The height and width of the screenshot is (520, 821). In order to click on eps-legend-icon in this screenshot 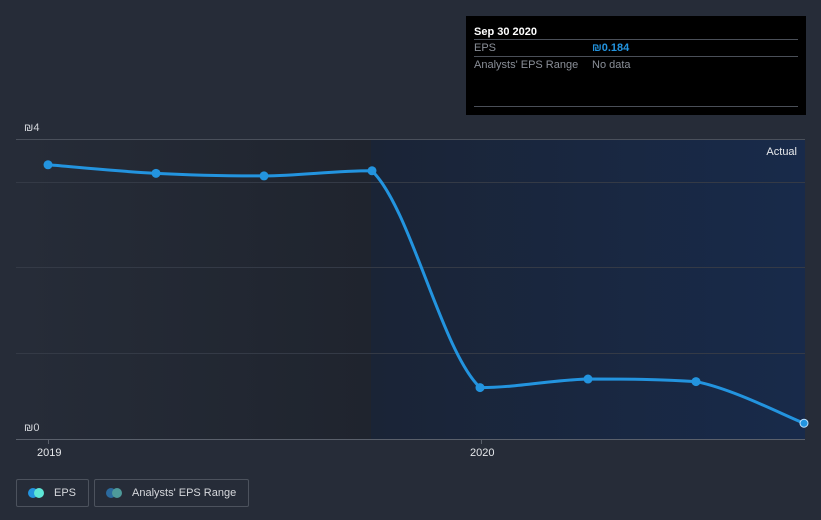, I will do `click(36, 493)`.